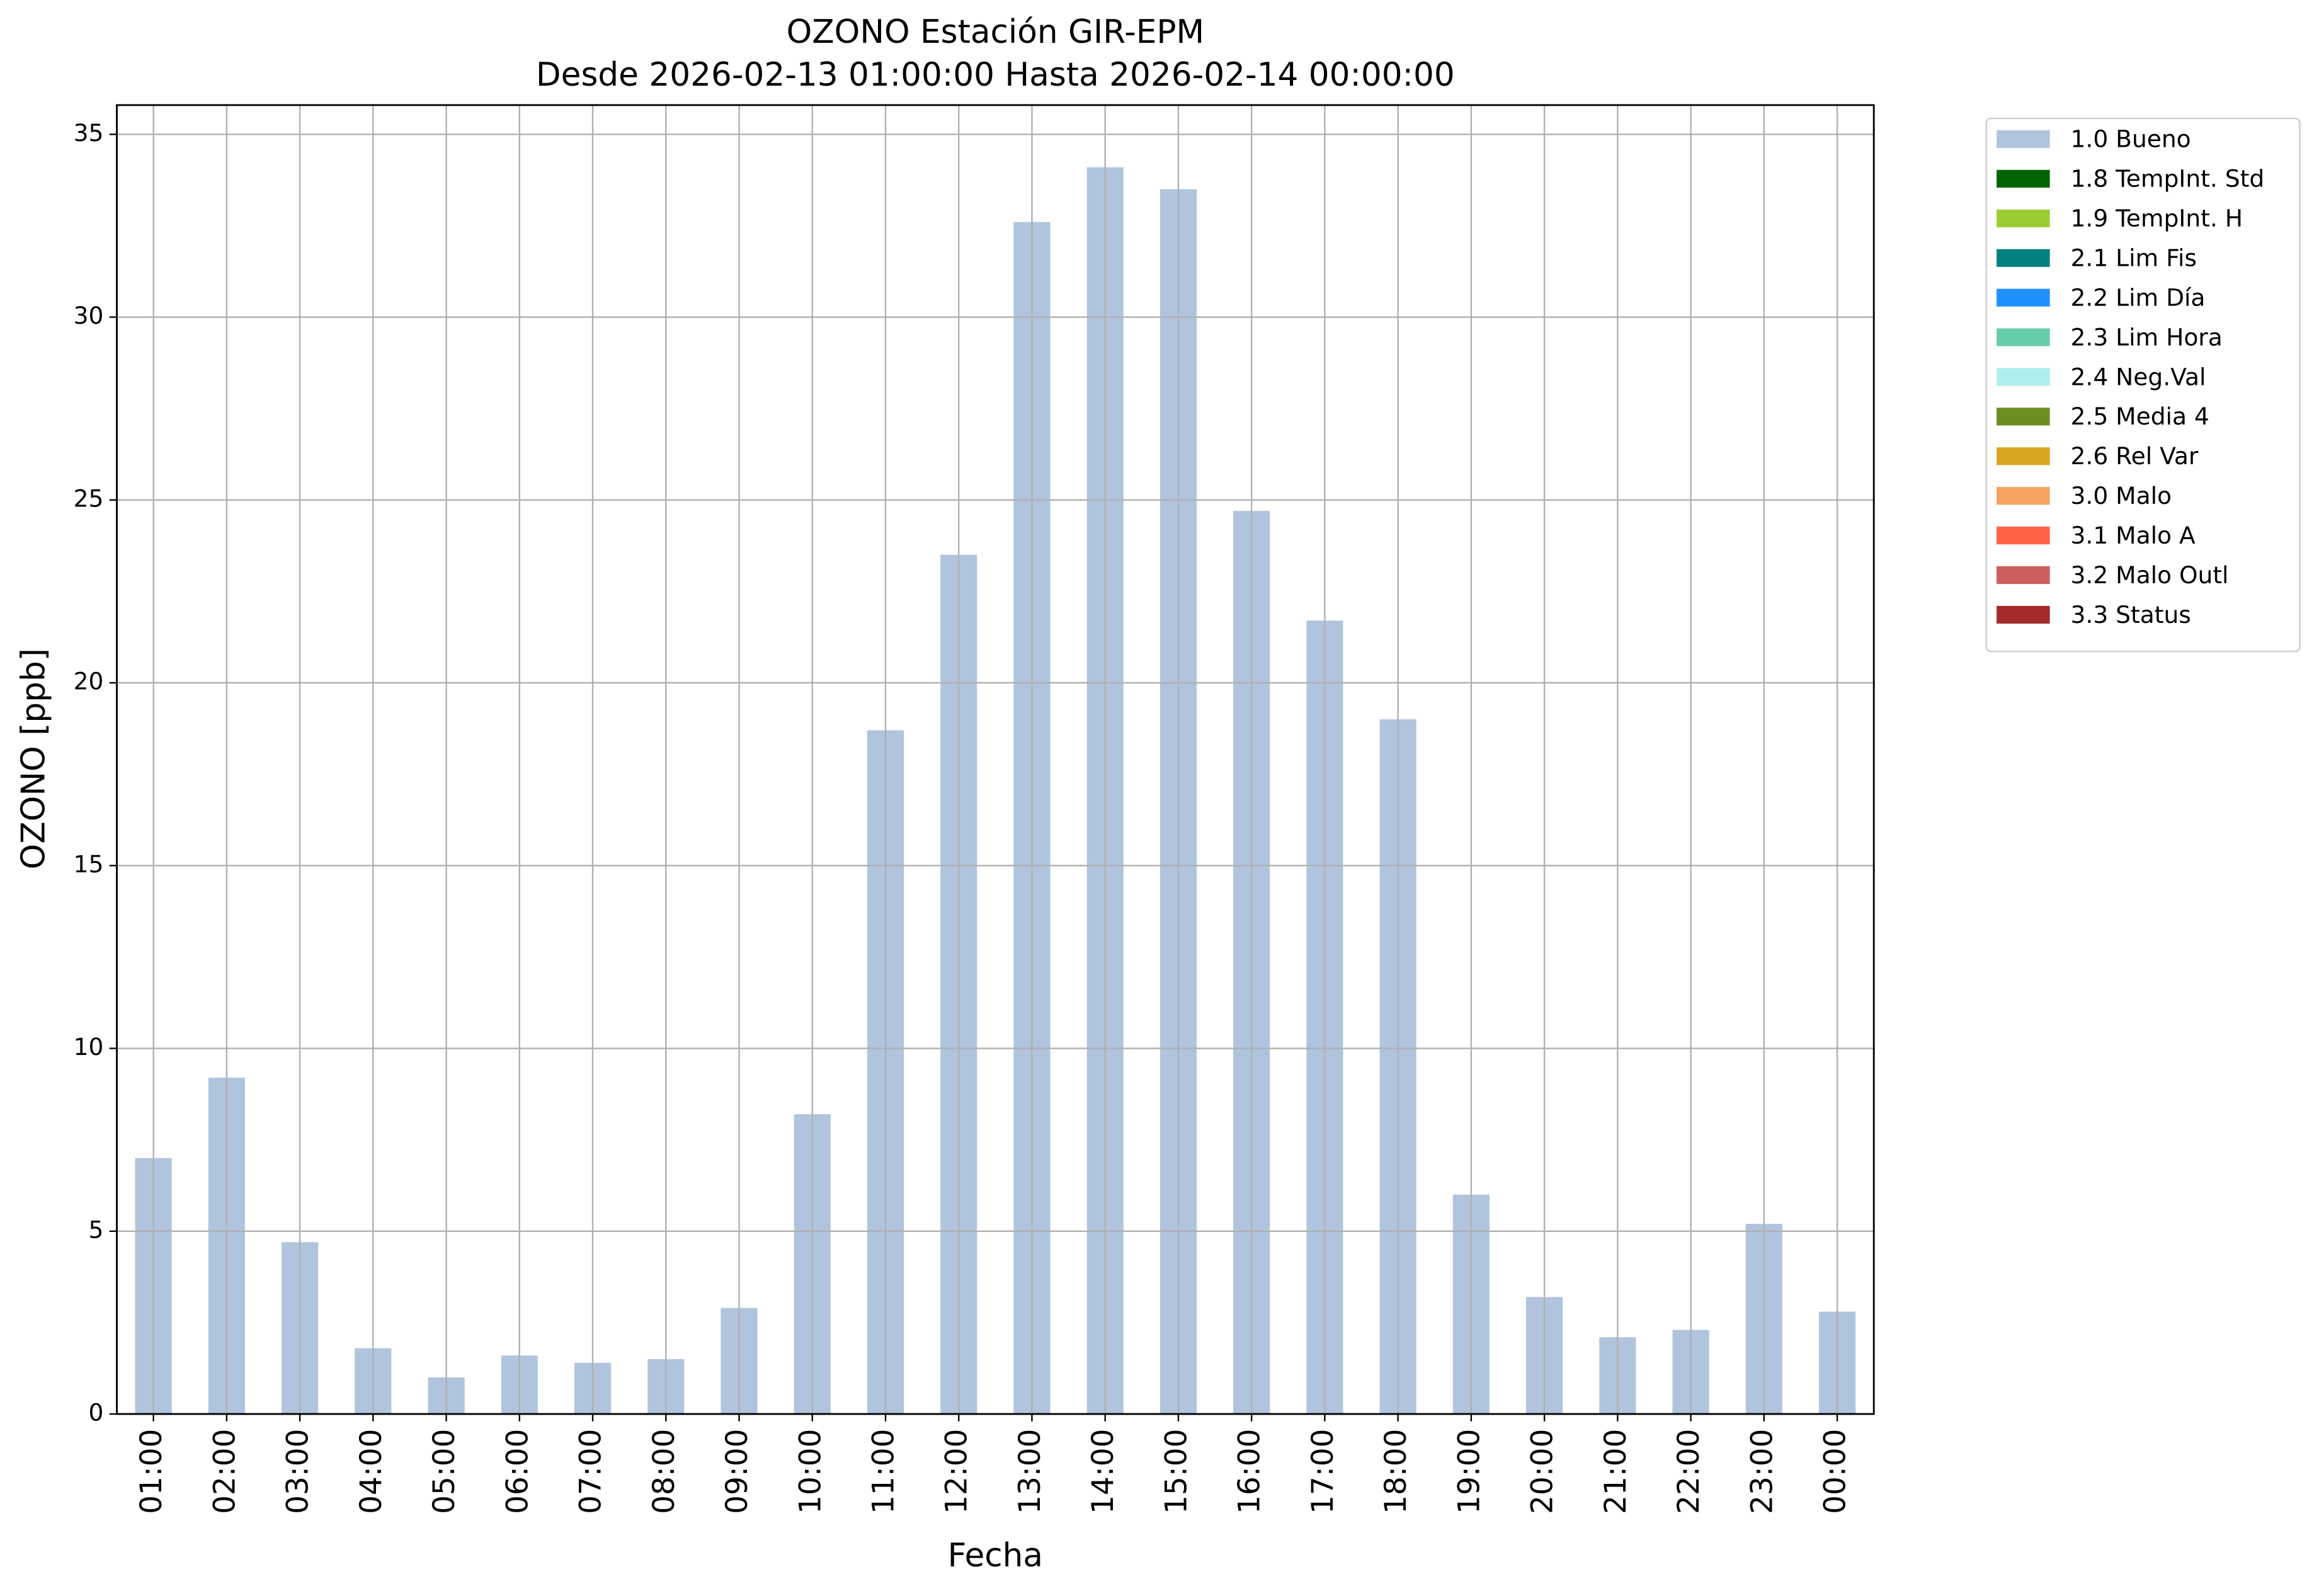 The width and height of the screenshot is (2319, 1596). Describe the element at coordinates (89, 315) in the screenshot. I see `y-tick-label: 30` at that location.